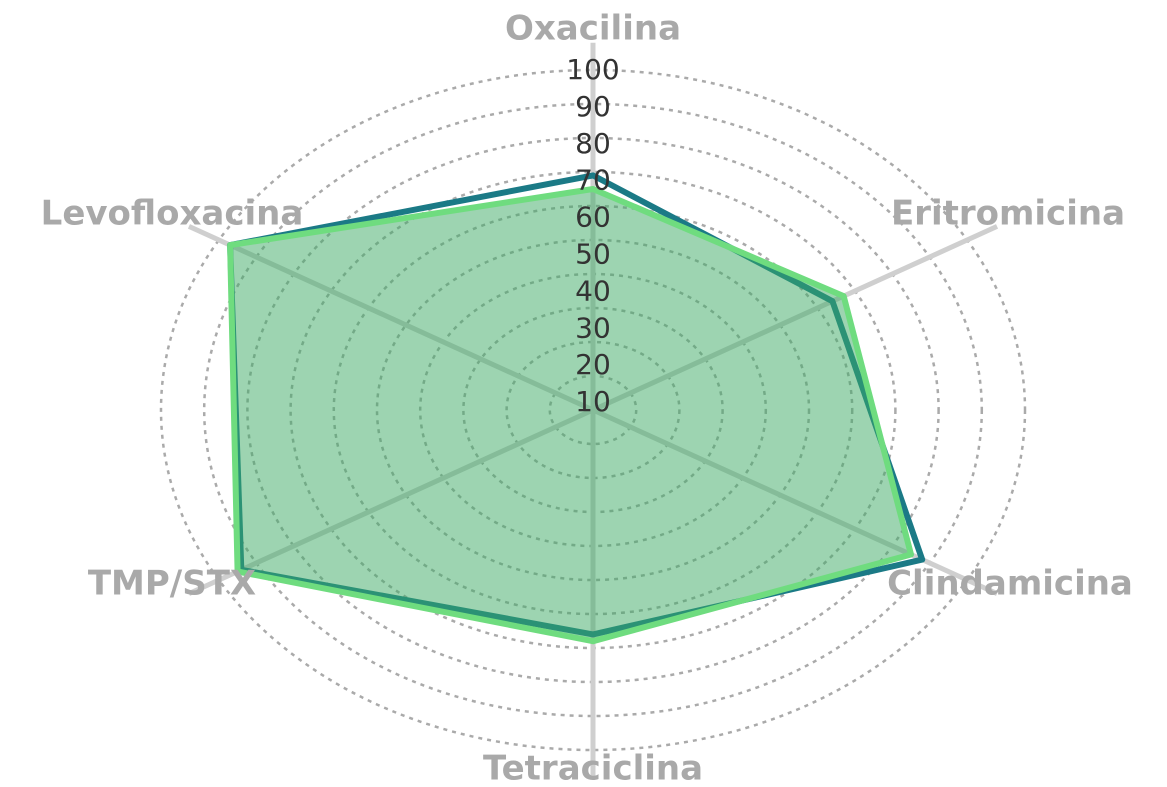  What do you see at coordinates (172, 214) in the screenshot?
I see `category-label: Levofloxacina` at bounding box center [172, 214].